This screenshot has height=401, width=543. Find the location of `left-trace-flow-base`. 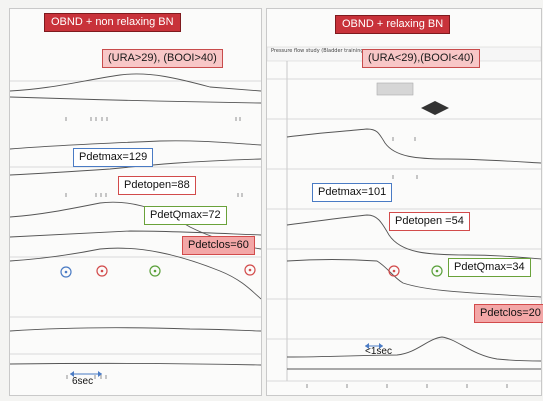

left-trace-flow-base is located at coordinates (135, 234).